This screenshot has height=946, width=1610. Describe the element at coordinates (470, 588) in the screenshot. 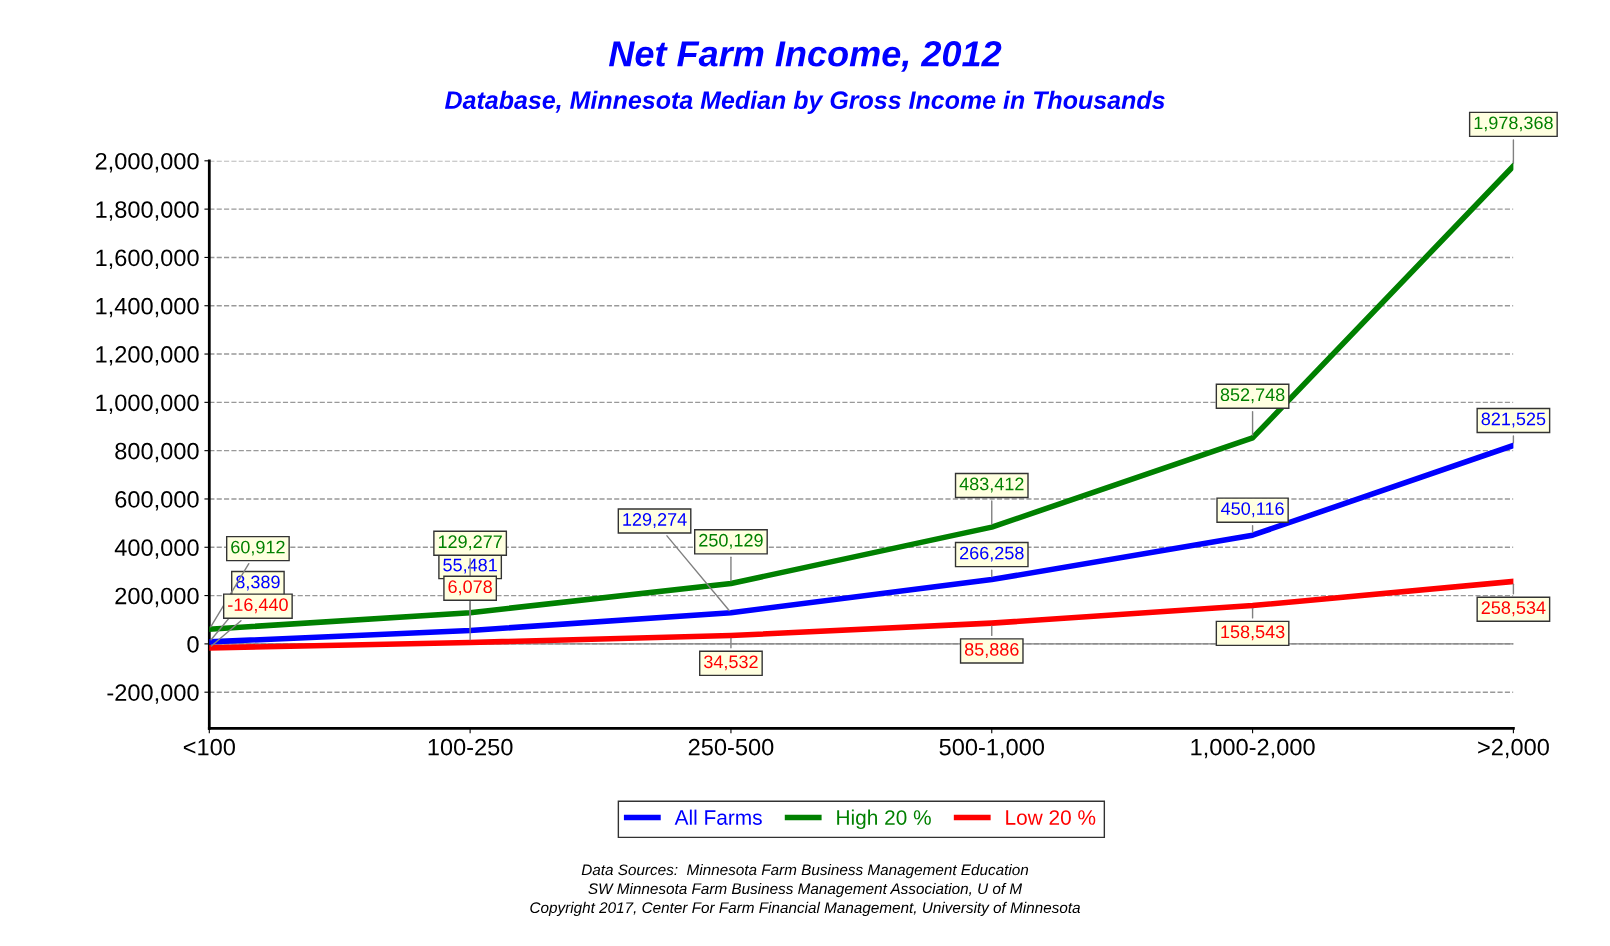

I see `data-label: 6,078` at that location.